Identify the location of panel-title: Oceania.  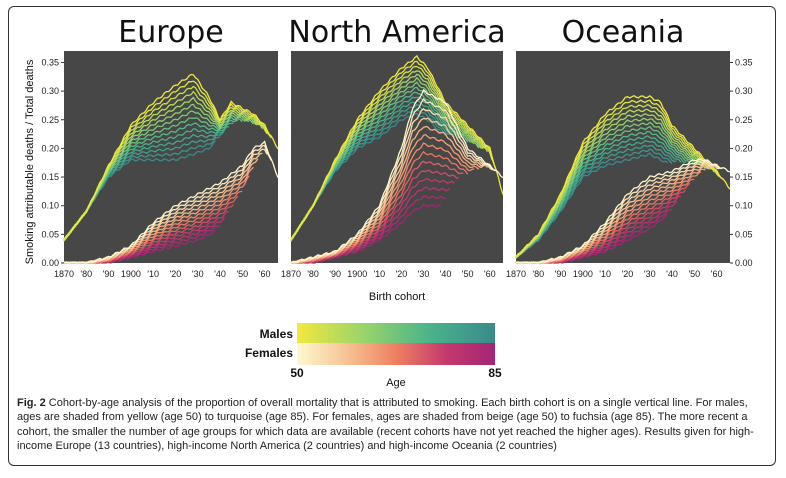
(623, 32).